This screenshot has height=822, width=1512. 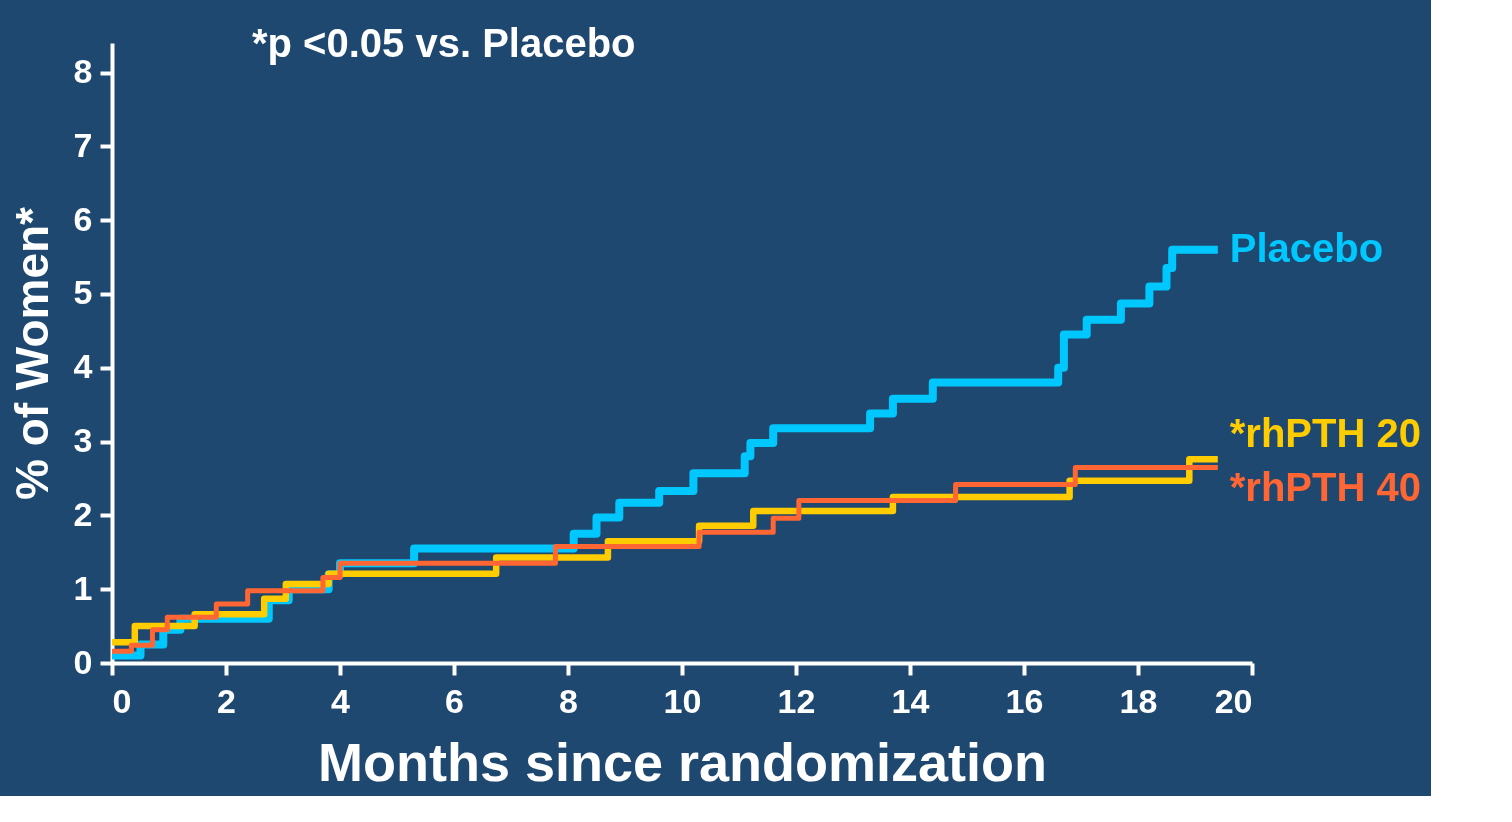 What do you see at coordinates (226, 700) in the screenshot?
I see `x-tick-label: 2` at bounding box center [226, 700].